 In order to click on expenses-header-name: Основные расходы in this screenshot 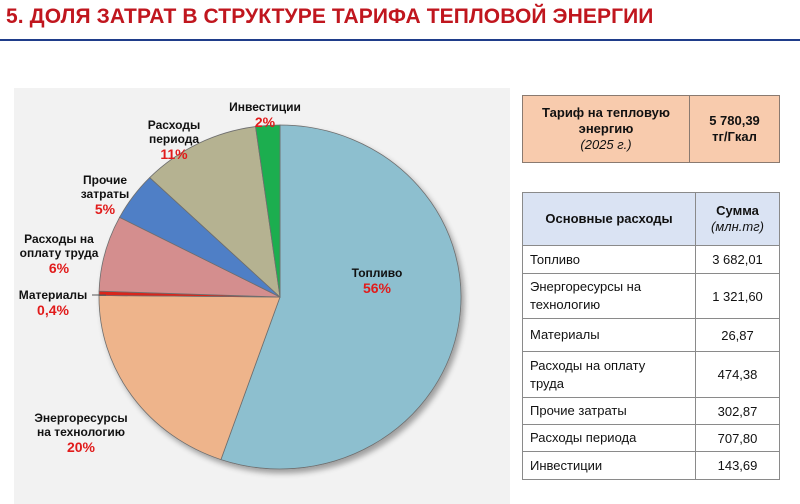, I will do `click(609, 219)`.